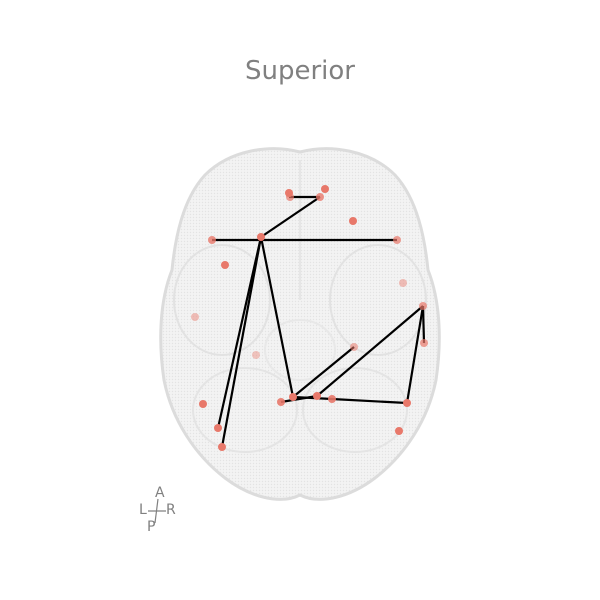 Image resolution: width=600 pixels, height=600 pixels. Describe the element at coordinates (300, 71) in the screenshot. I see `view-title: Superior` at that location.